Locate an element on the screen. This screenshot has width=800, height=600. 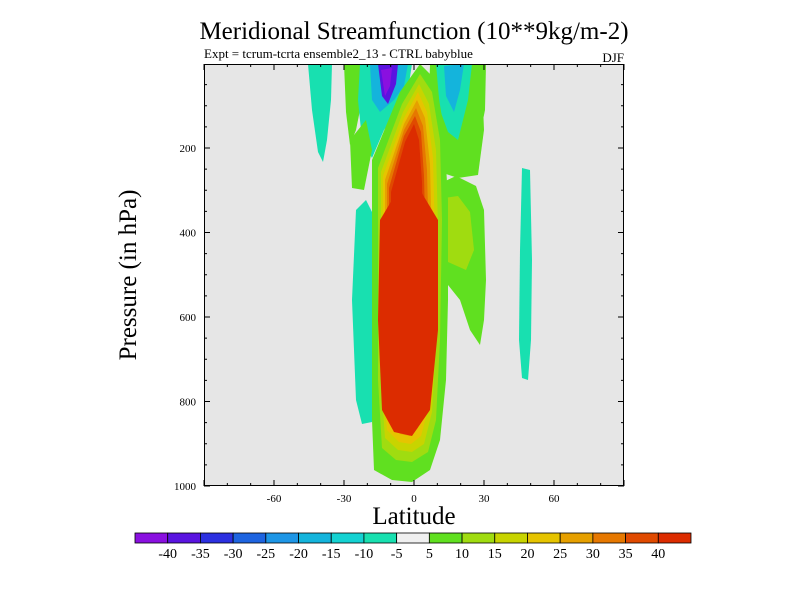
colorbar-label: -30 is located at coordinates (233, 554).